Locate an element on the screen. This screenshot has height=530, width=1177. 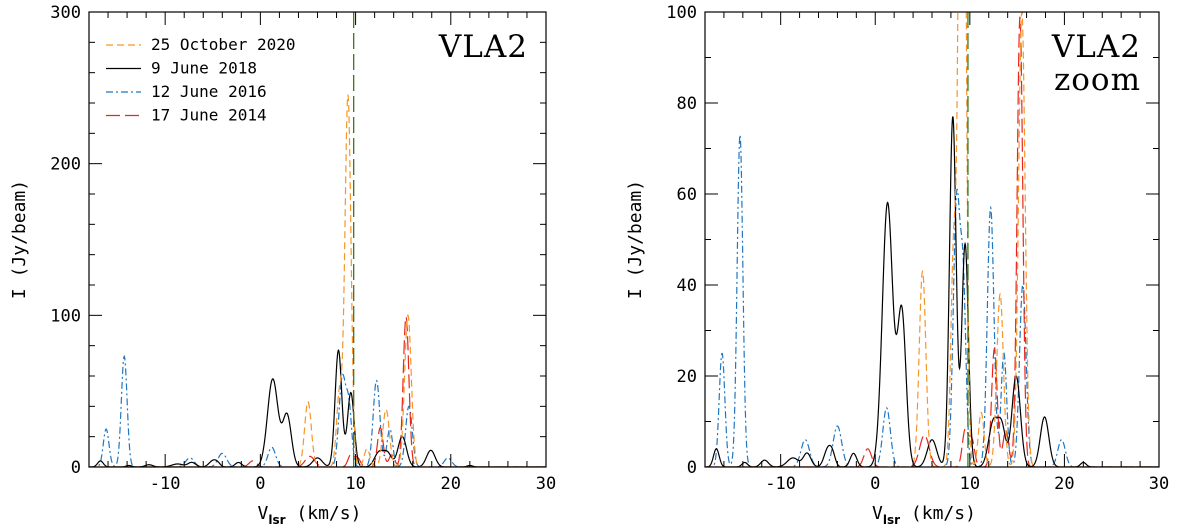
series-line-17-june-2014 is located at coordinates (317, 391).